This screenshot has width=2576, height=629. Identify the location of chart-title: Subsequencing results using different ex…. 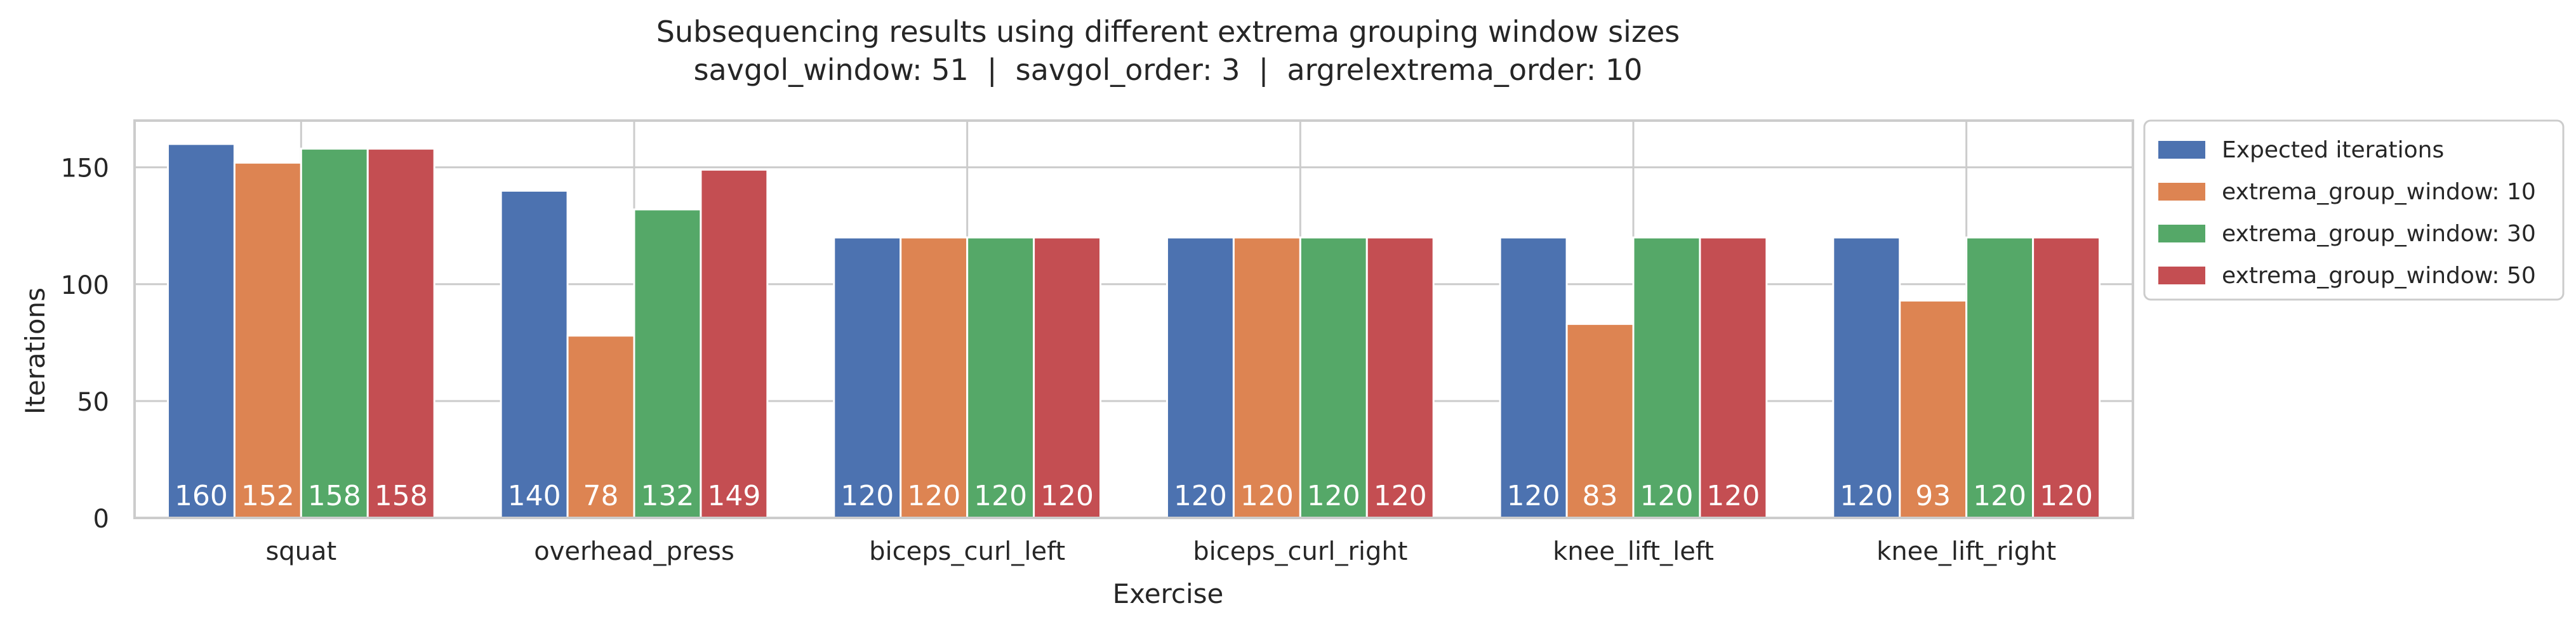
(1168, 32).